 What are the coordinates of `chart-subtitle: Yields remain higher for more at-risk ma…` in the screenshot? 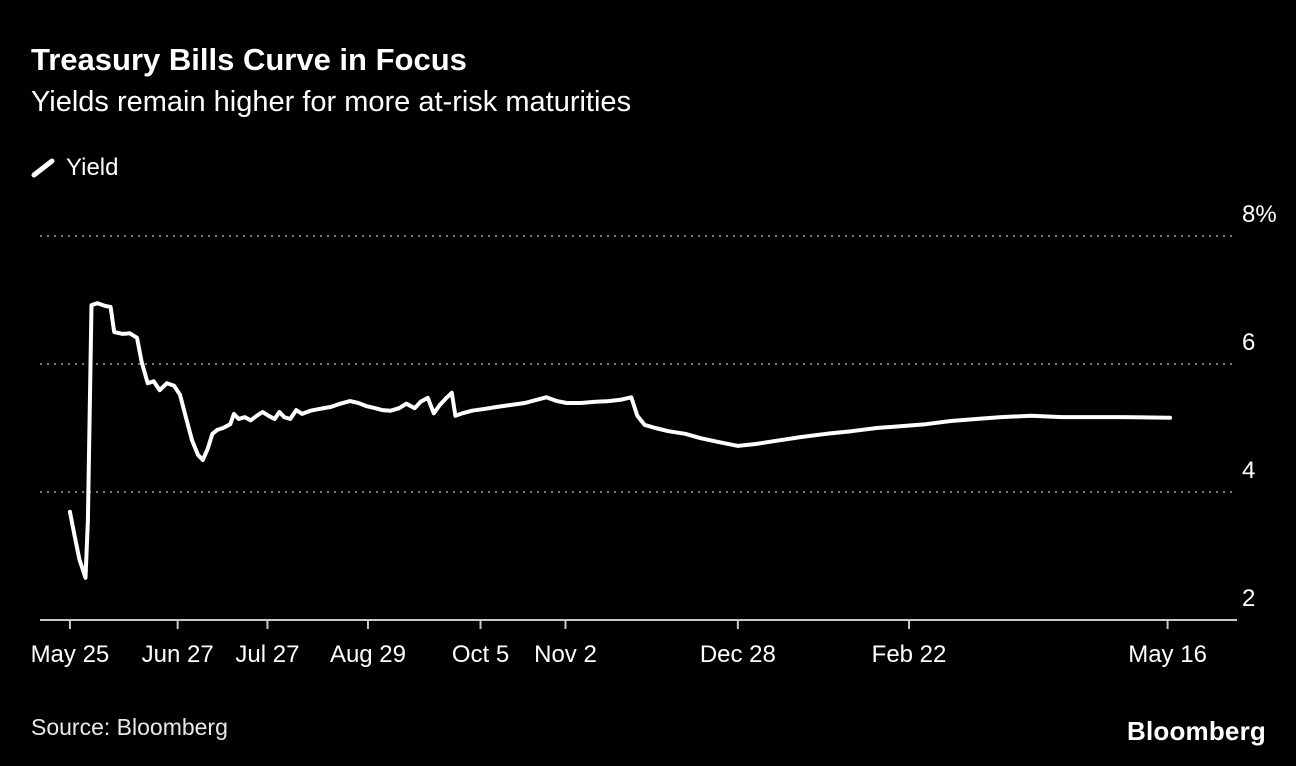 It's located at (331, 101).